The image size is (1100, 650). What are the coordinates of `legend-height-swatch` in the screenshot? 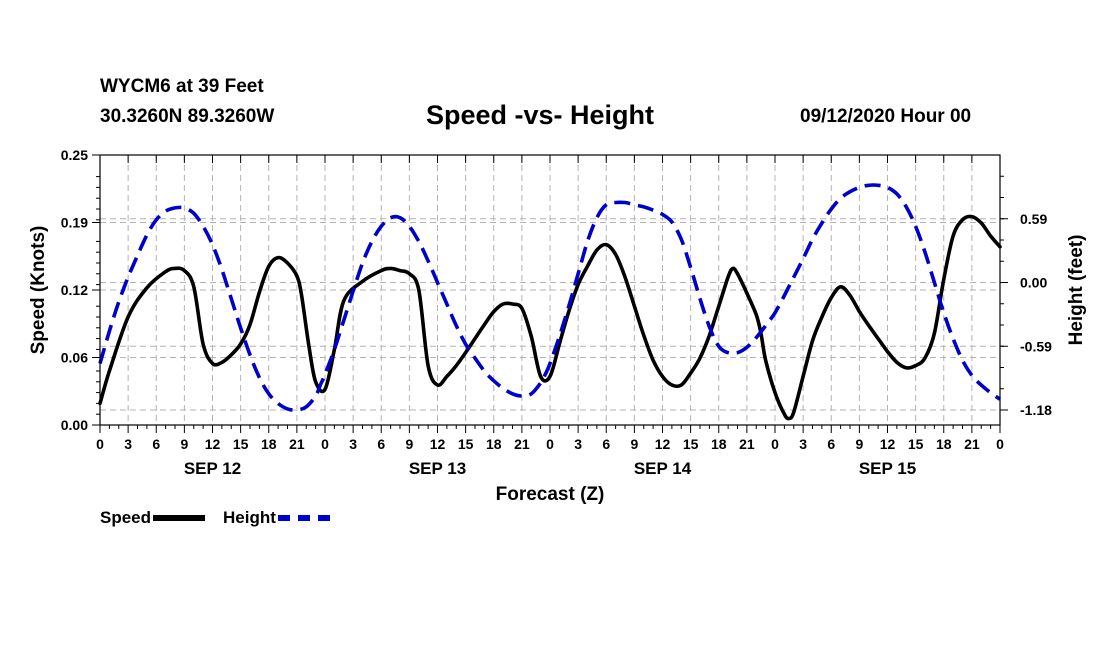 It's located at (303, 518).